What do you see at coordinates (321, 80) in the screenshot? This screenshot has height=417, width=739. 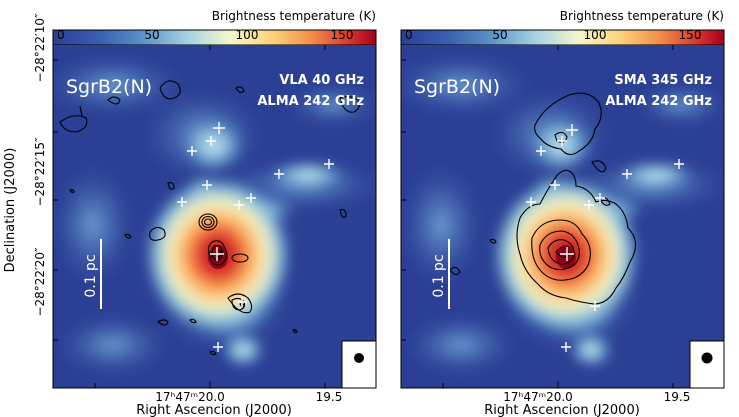 I see `obs-line1-left: VLA 40 GHz` at bounding box center [321, 80].